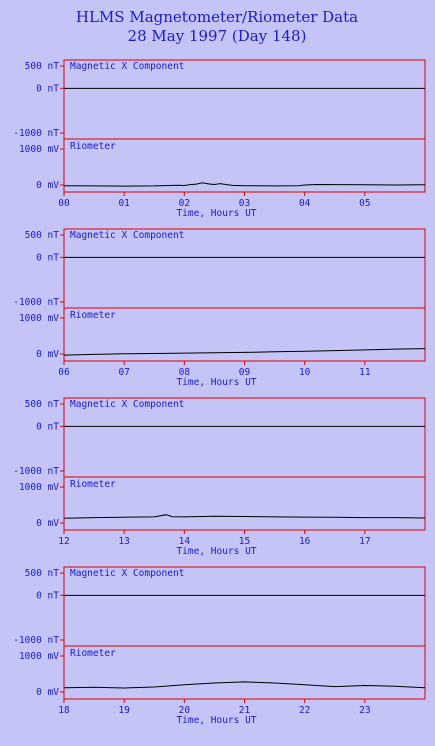 The image size is (435, 746). What do you see at coordinates (185, 372) in the screenshot?
I see `x-tick-label: 08` at bounding box center [185, 372].